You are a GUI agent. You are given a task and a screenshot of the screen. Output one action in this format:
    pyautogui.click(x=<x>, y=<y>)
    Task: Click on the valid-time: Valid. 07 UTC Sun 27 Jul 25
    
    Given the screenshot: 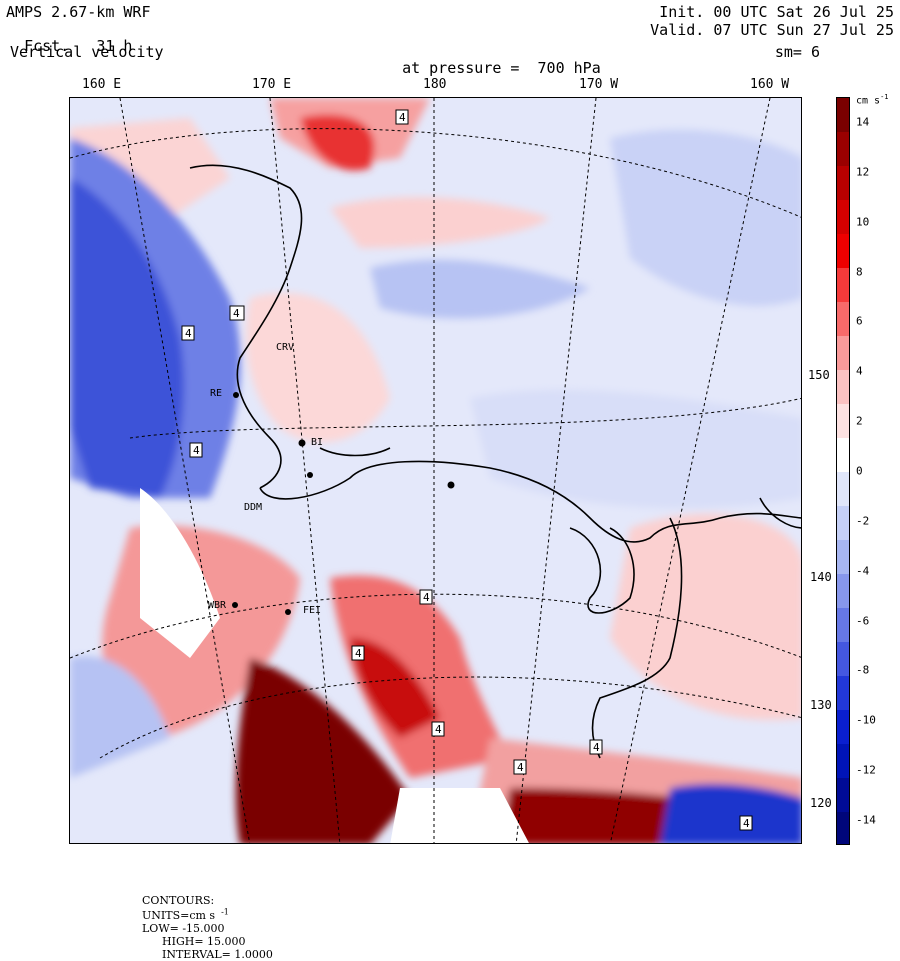 What is the action you would take?
    pyautogui.click(x=772, y=30)
    